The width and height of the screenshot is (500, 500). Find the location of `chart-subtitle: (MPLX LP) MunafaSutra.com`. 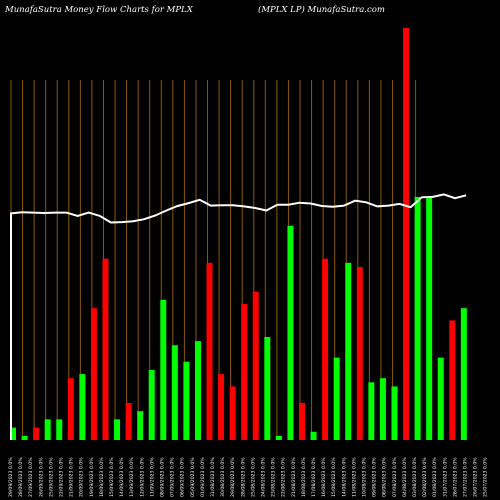

chart-subtitle: (MPLX LP) MunafaSutra.com is located at coordinates (321, 10).